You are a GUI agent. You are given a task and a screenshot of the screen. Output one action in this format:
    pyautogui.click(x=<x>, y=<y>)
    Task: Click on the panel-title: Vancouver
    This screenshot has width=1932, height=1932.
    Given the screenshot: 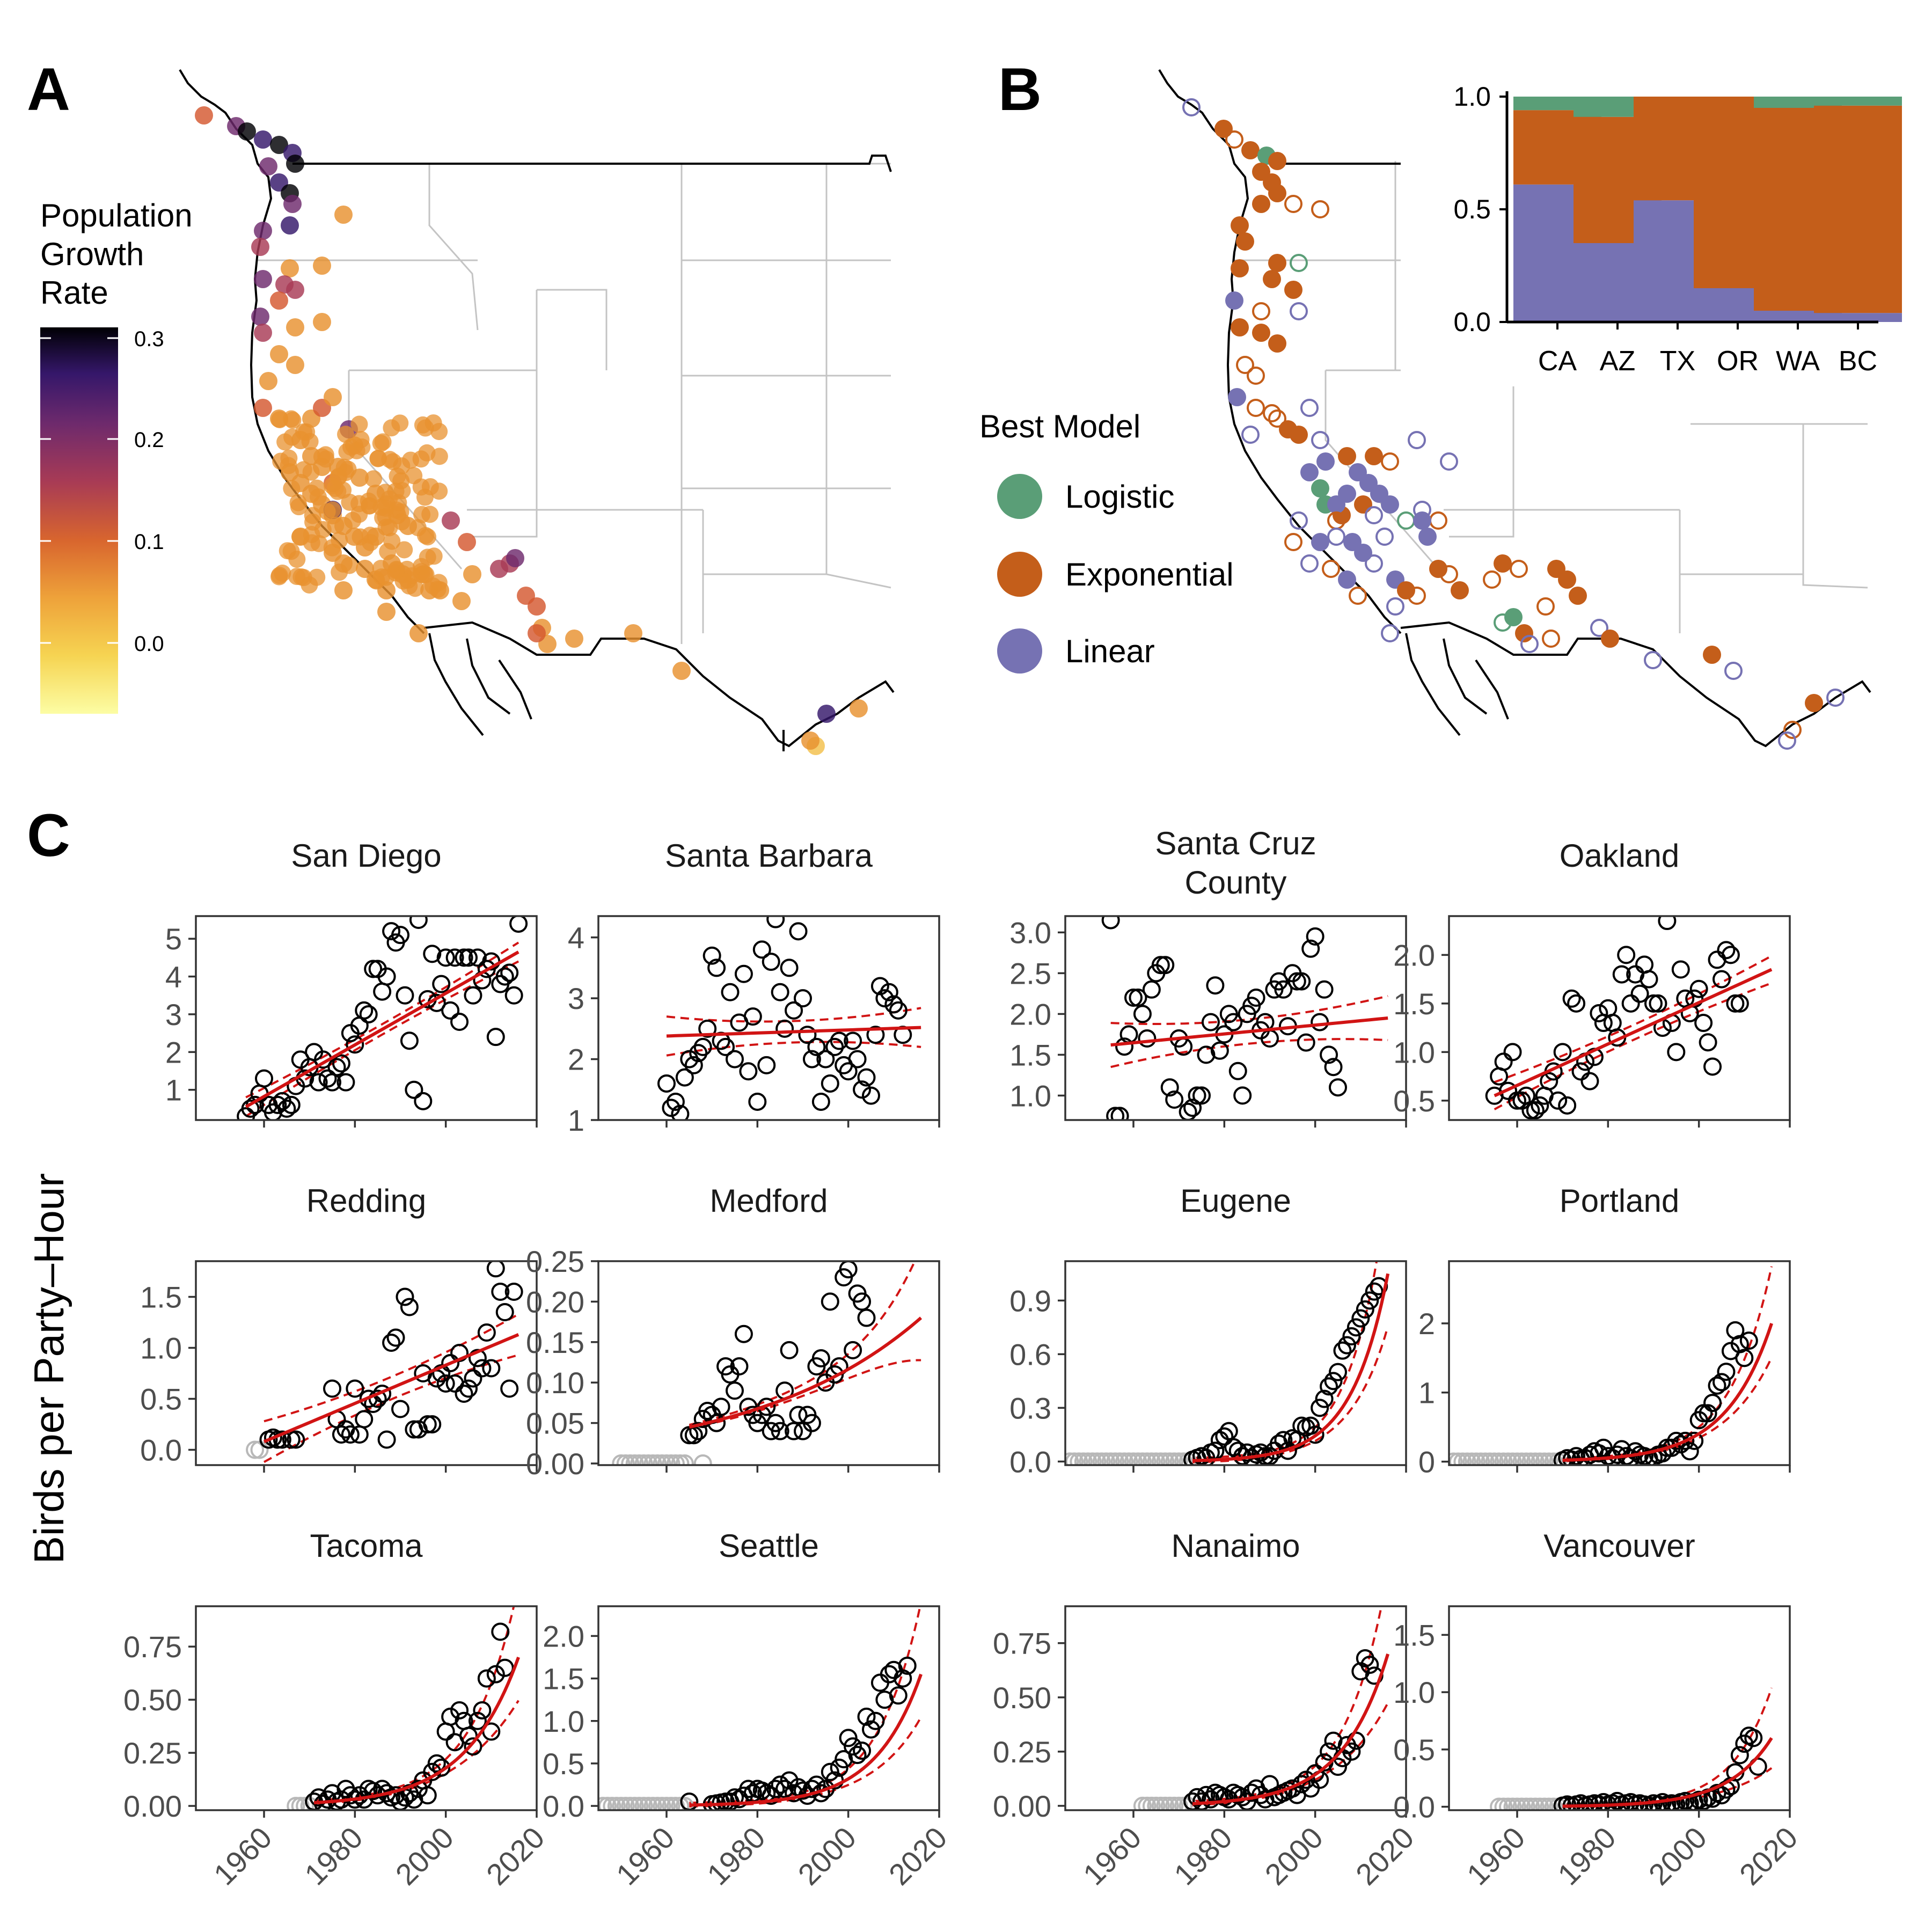 What is the action you would take?
    pyautogui.click(x=1619, y=1546)
    